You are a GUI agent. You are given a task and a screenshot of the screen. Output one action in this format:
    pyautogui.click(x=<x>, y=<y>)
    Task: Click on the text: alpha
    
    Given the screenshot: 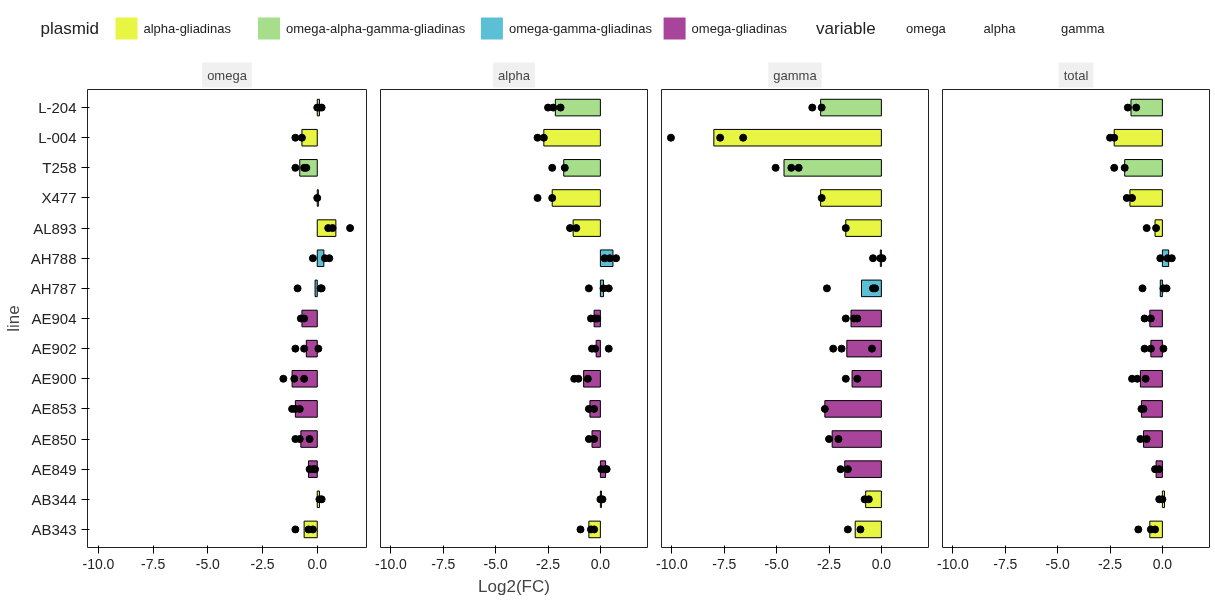 What is the action you would take?
    pyautogui.click(x=1000, y=28)
    